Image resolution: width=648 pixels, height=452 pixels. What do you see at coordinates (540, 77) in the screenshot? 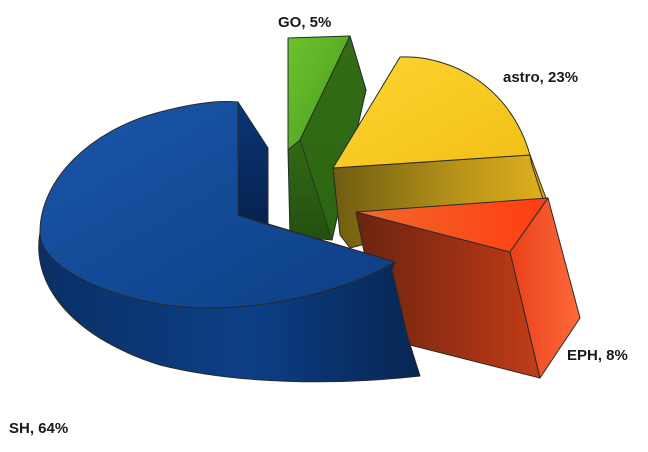
I see `slice-label-astro: astro, 23%` at bounding box center [540, 77].